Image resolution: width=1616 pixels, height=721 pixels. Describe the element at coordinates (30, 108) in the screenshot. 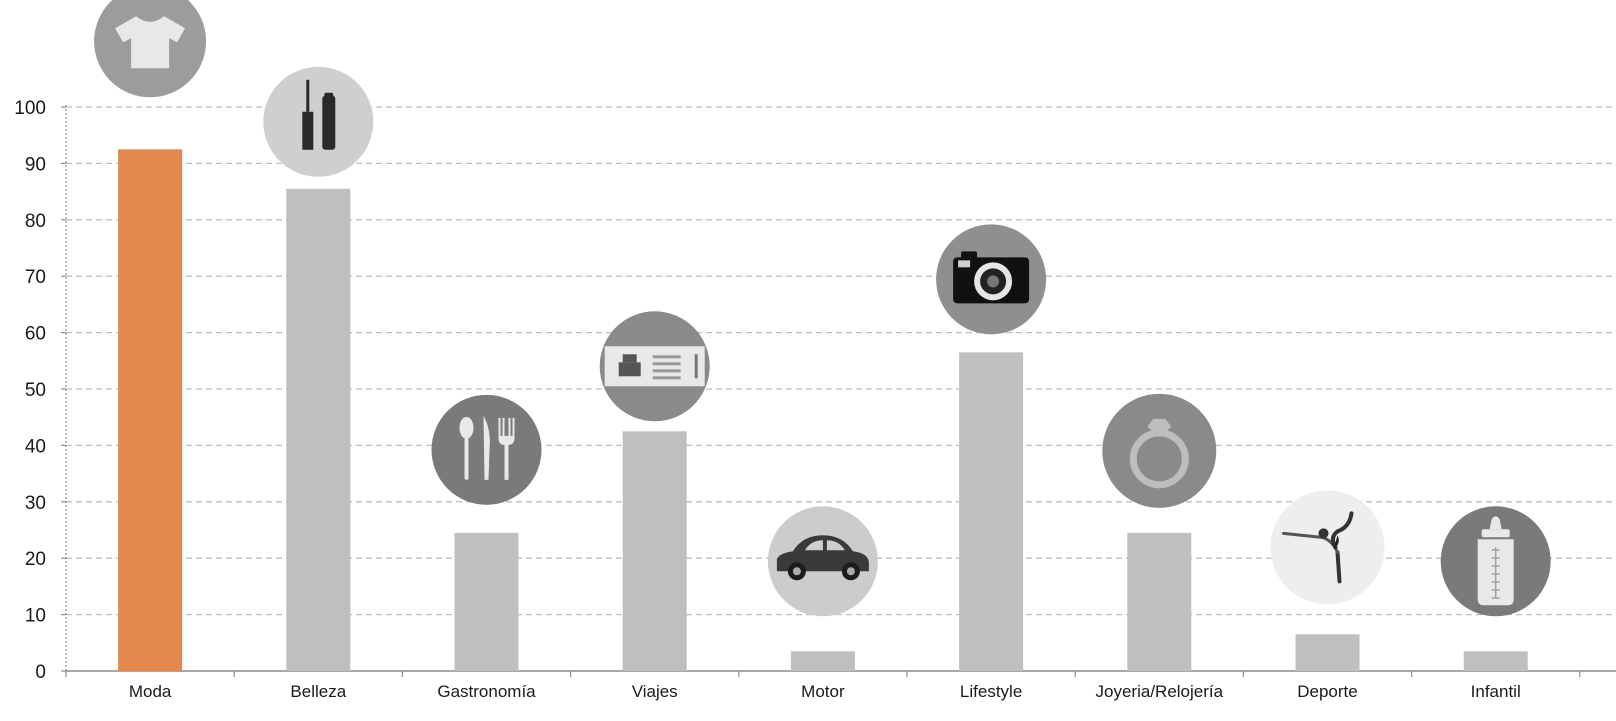

I see `y-tick-label: 100` at that location.